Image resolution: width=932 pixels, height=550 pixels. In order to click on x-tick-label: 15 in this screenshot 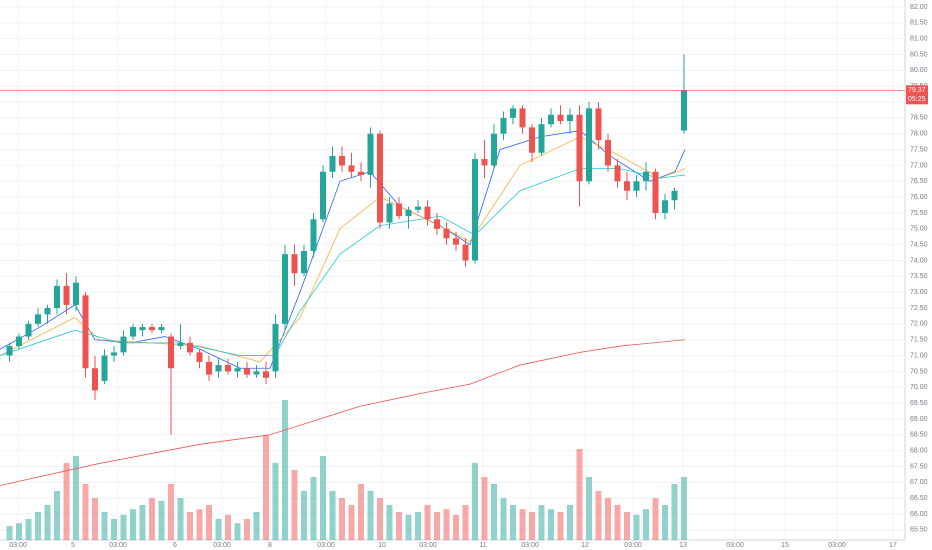, I will do `click(785, 545)`.